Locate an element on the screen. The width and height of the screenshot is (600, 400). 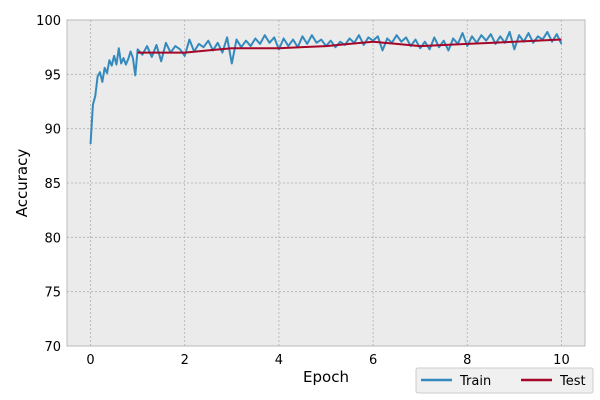
legend-box is located at coordinates (504, 380).